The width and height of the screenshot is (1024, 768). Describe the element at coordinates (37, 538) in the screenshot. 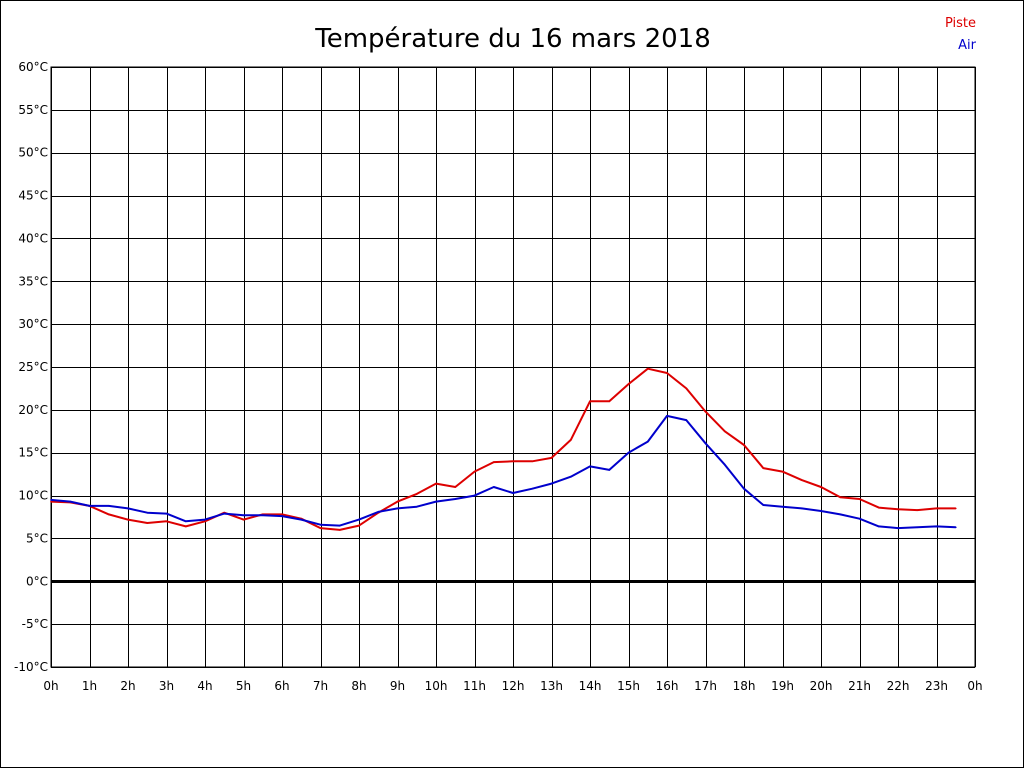

I see `y-tick-label: 5°C` at that location.